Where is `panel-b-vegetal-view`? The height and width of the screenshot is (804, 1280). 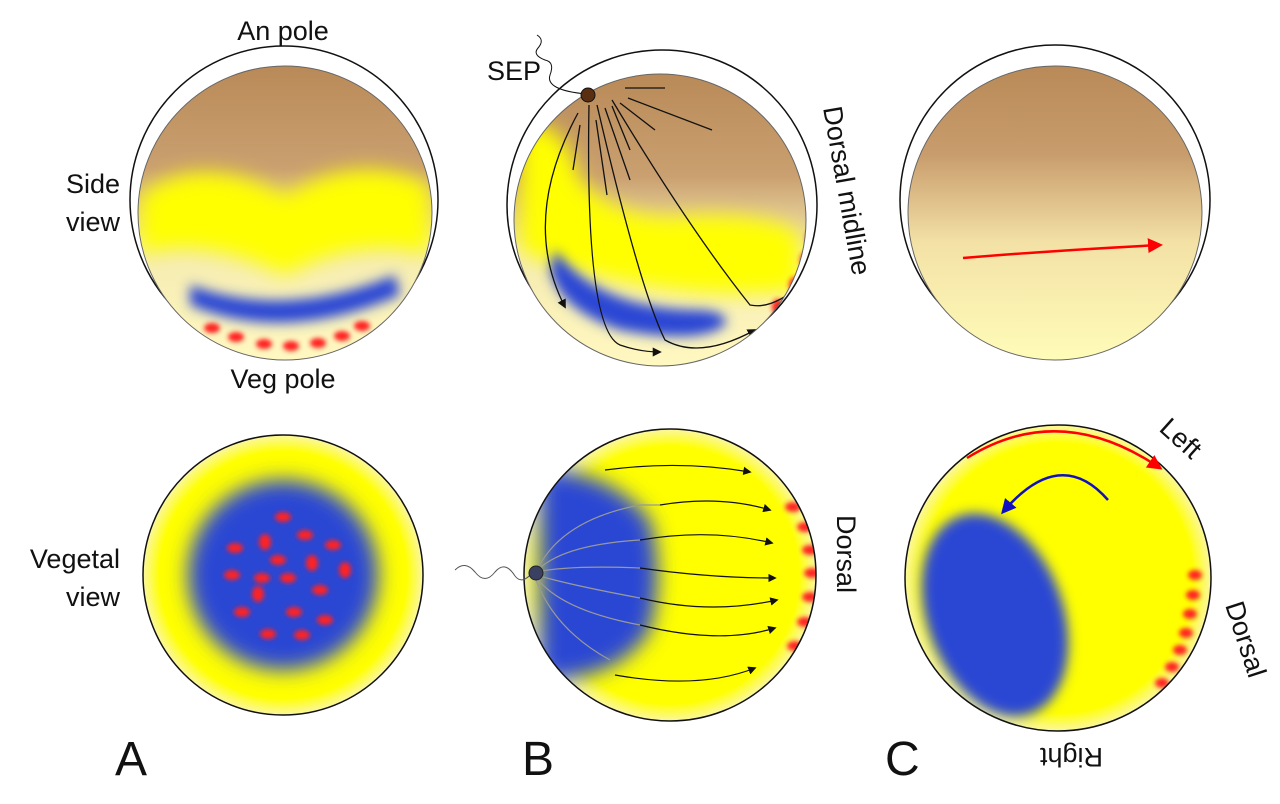 panel-b-vegetal-view is located at coordinates (635, 575).